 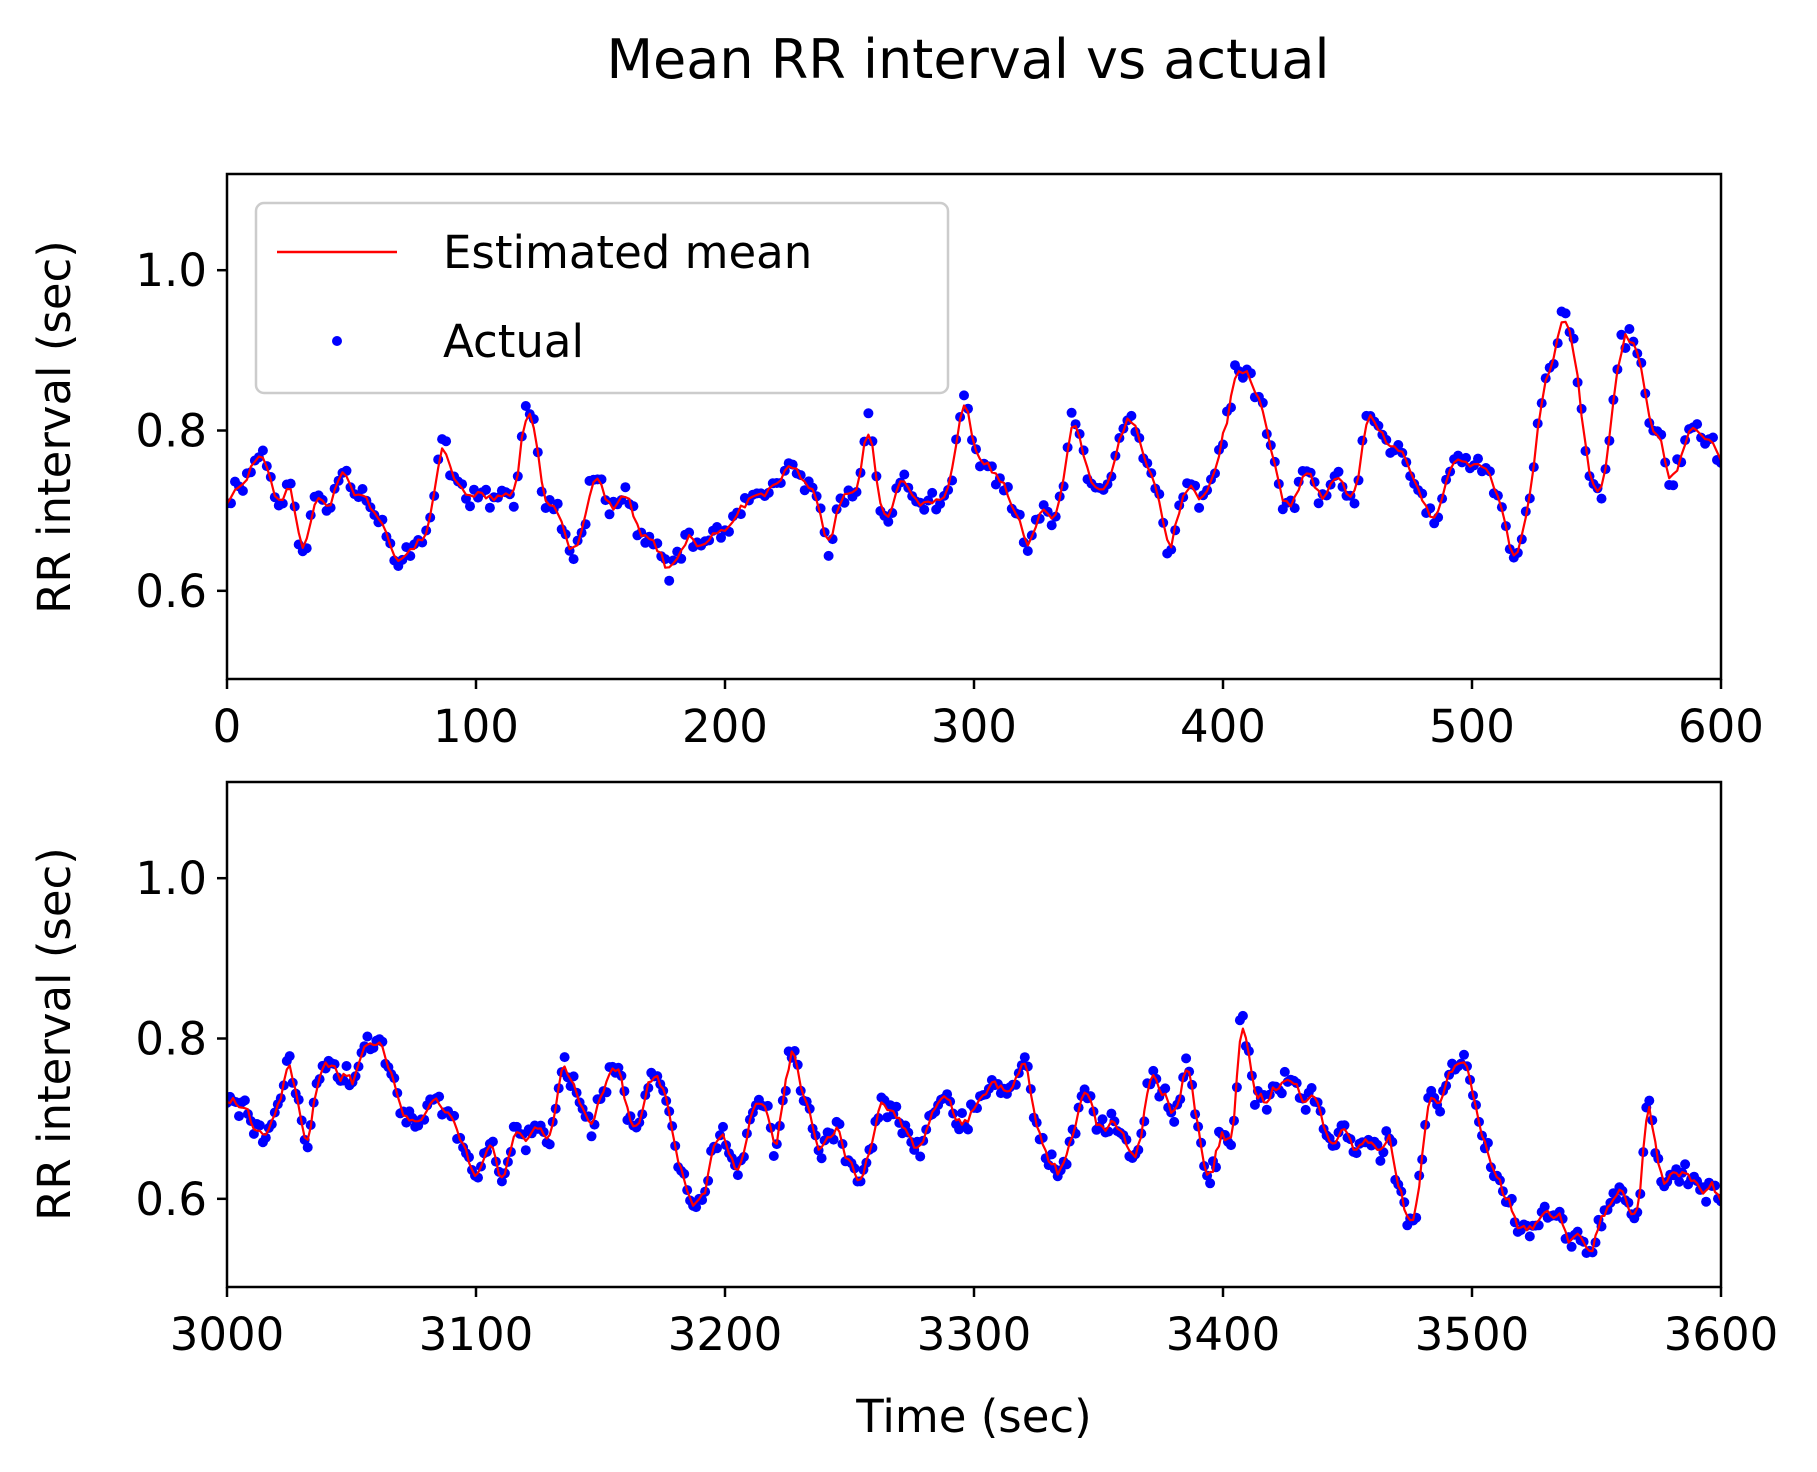 What do you see at coordinates (54, 427) in the screenshot?
I see `top-y-axis-label: RR interval (sec)` at bounding box center [54, 427].